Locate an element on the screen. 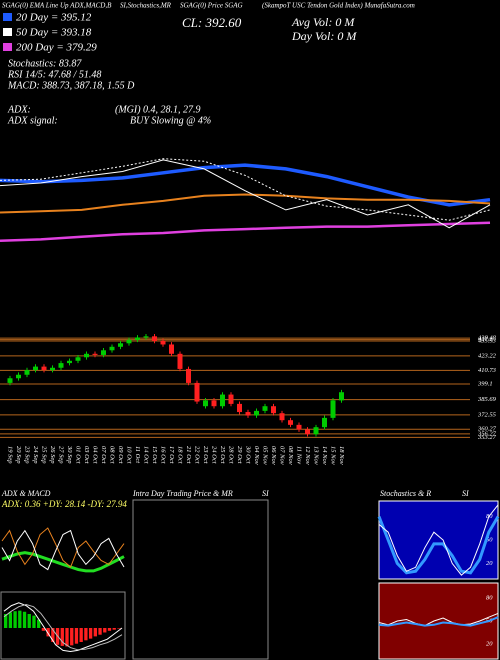 The image size is (500, 660). date-label: 25 Oct is located at coordinates (222, 455).